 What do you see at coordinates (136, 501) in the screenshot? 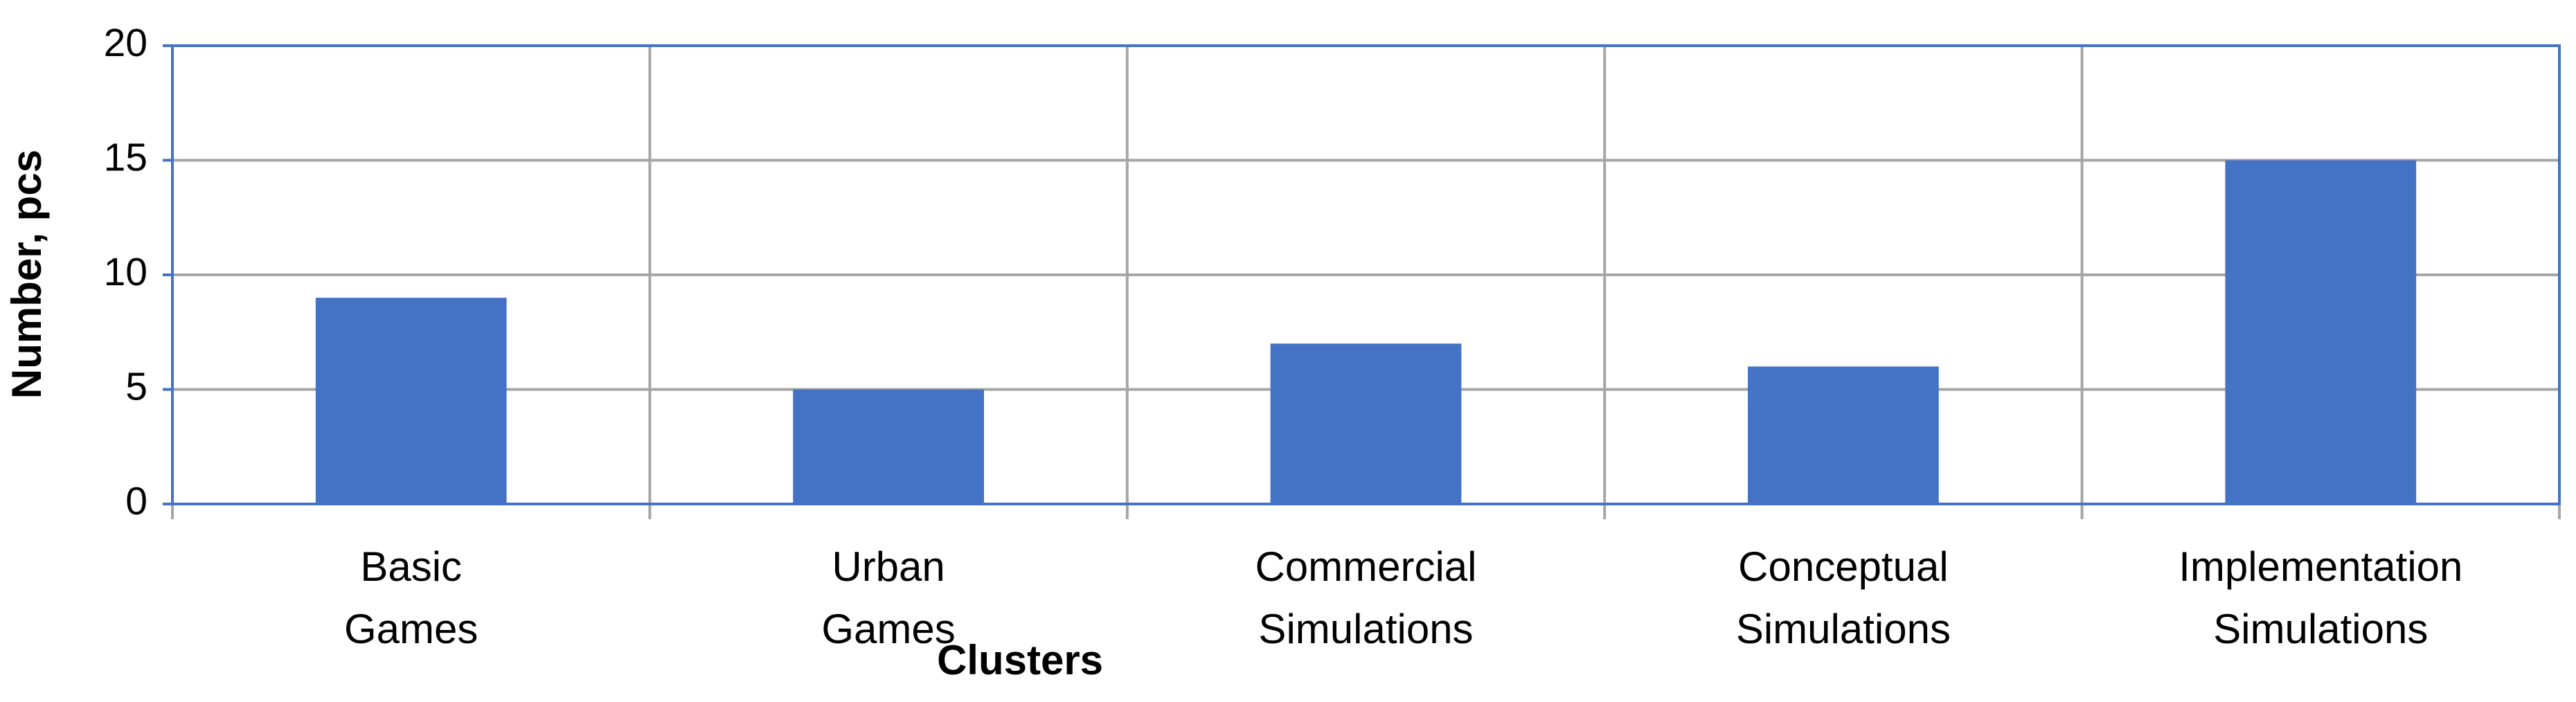
I see `y-tick-label: 0` at bounding box center [136, 501].